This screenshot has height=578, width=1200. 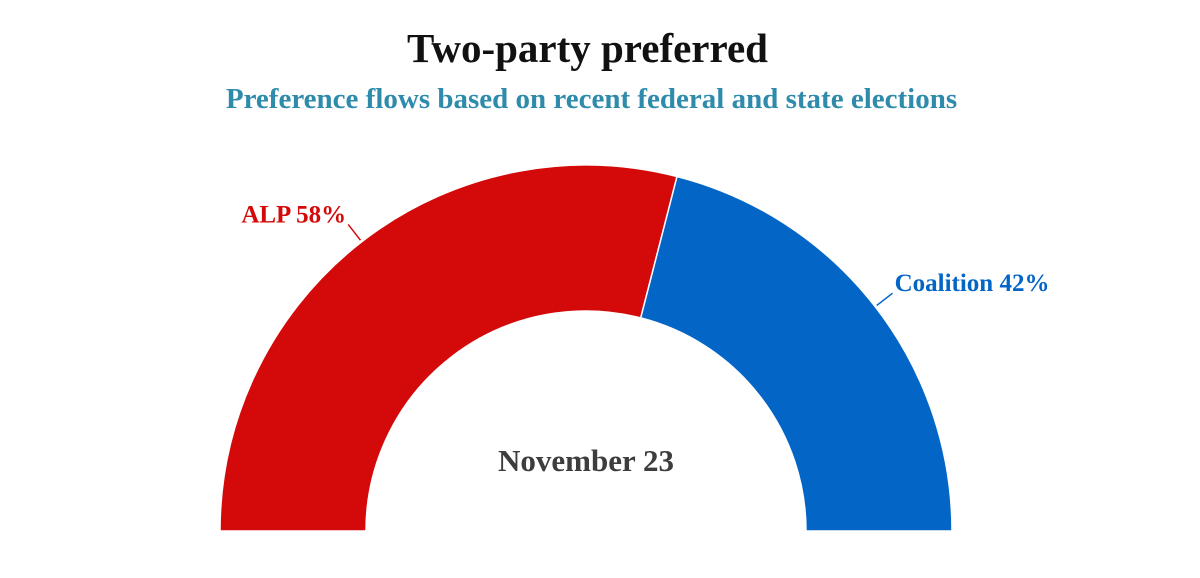 I want to click on labels-layer: ALP 58% Coalition 42%, so click(x=645, y=254).